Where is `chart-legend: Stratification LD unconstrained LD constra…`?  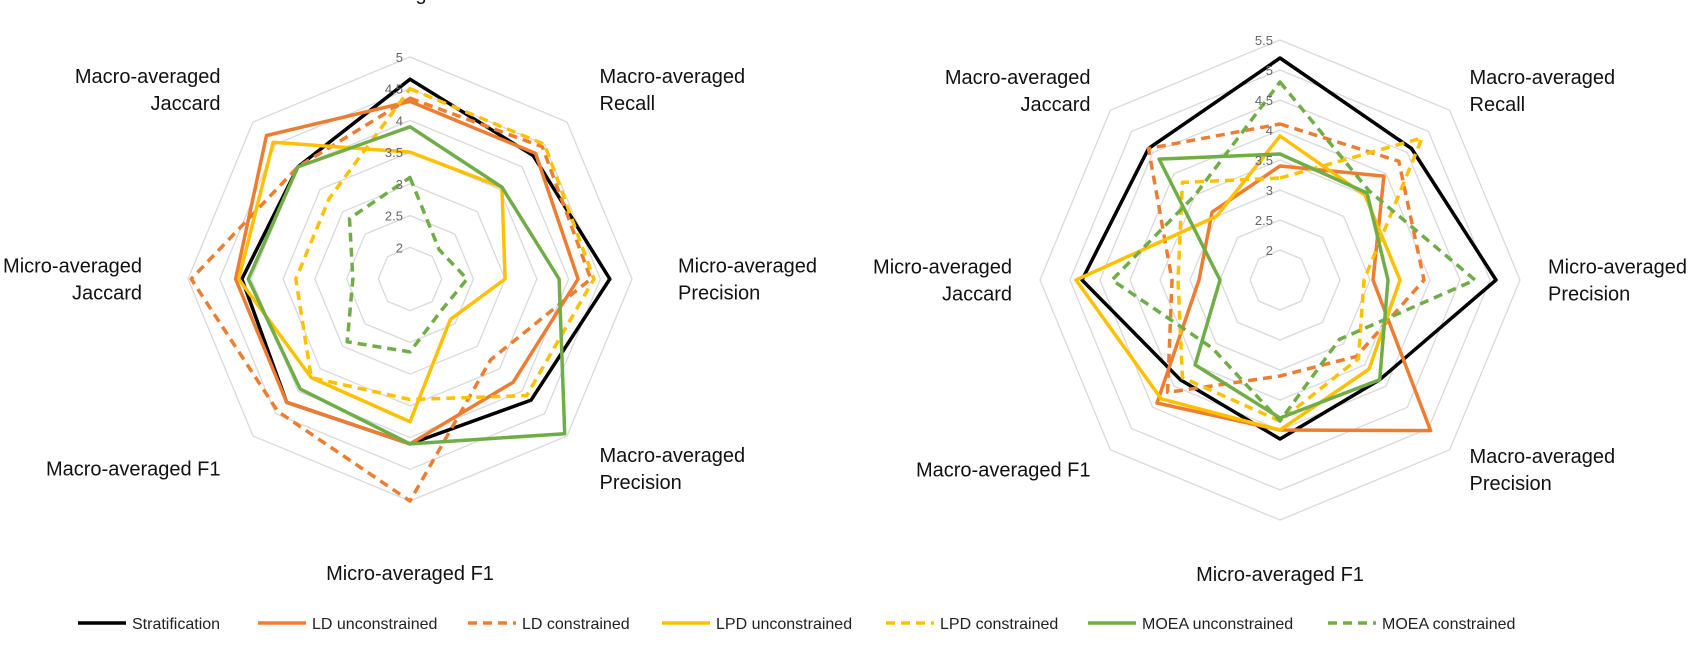 chart-legend: Stratification LD unconstrained LD constra… is located at coordinates (796, 624).